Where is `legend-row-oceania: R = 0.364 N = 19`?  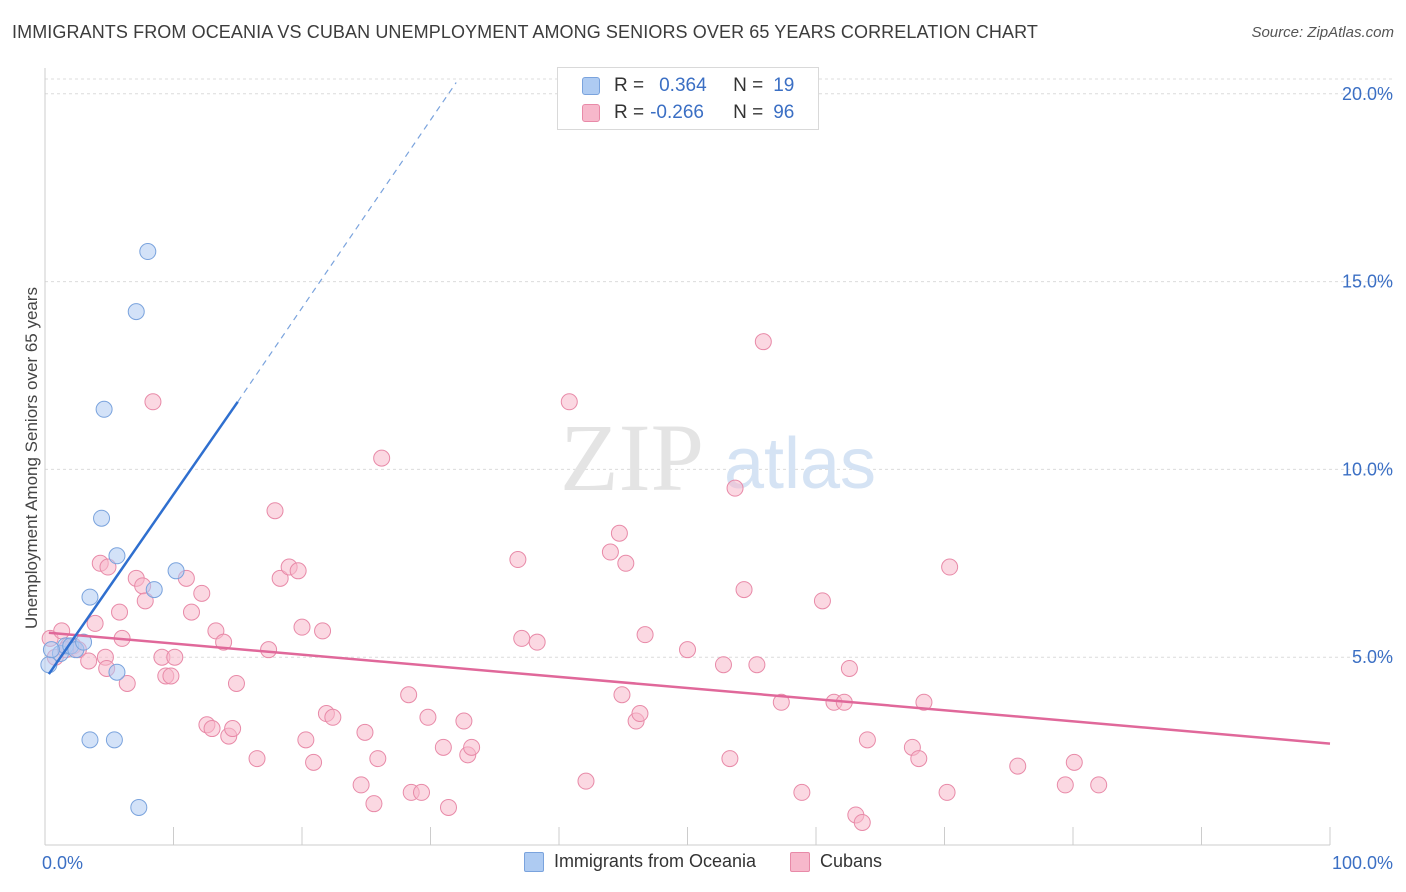 legend-row-oceania: R = 0.364 N = 19 is located at coordinates (688, 86).